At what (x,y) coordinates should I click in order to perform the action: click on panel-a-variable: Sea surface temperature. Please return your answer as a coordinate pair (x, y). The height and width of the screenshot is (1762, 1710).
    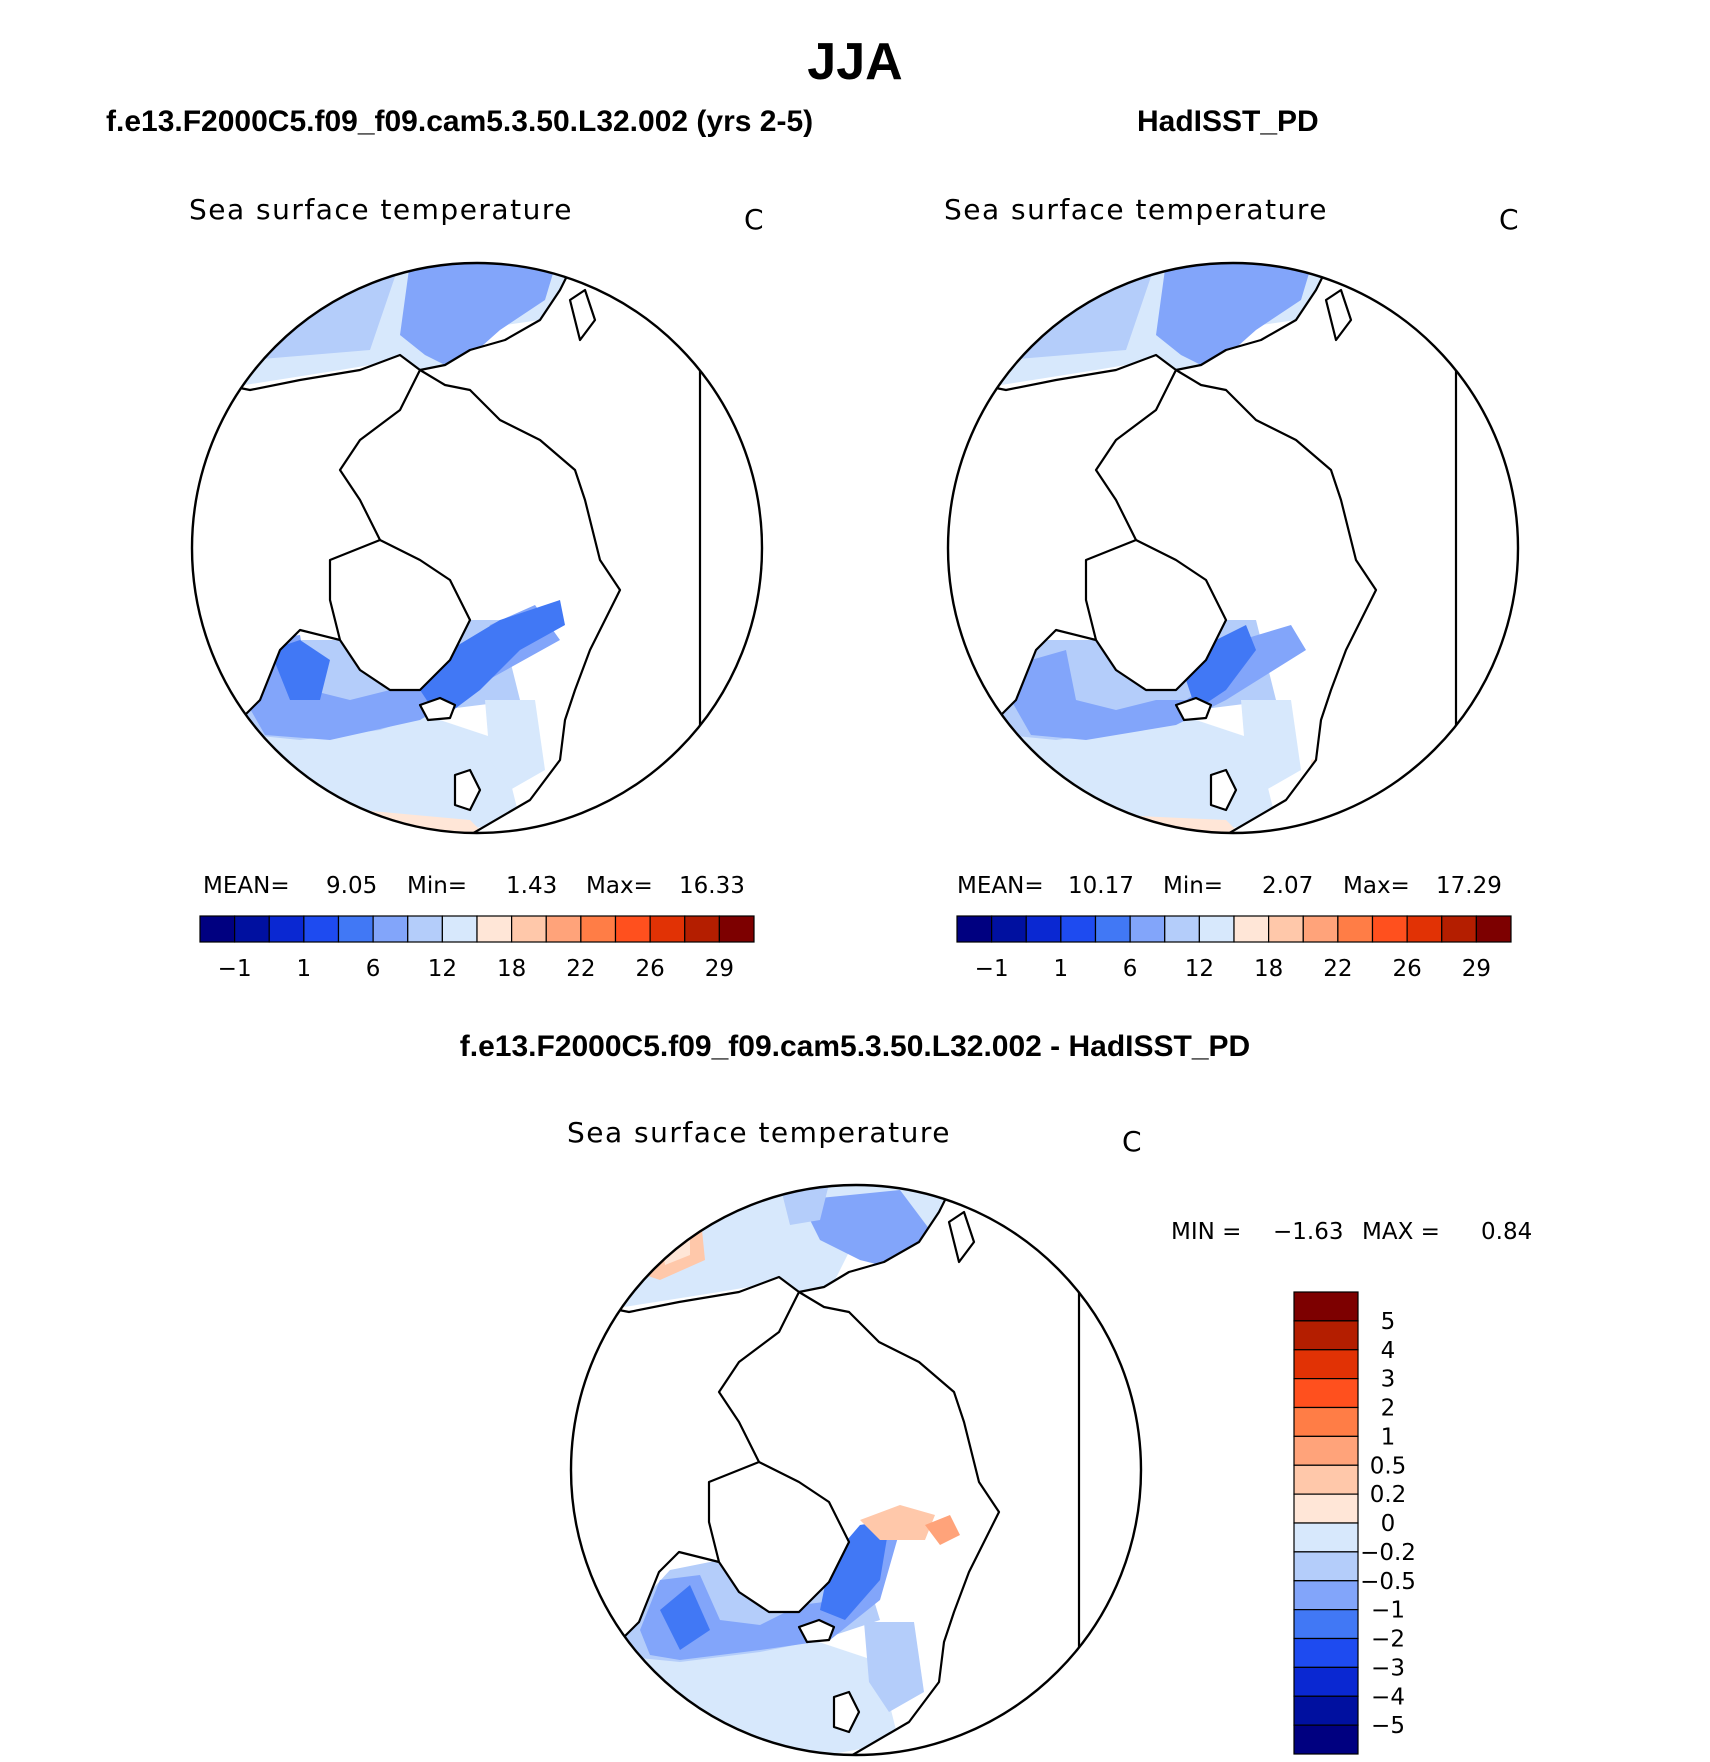
    Looking at the image, I should click on (381, 209).